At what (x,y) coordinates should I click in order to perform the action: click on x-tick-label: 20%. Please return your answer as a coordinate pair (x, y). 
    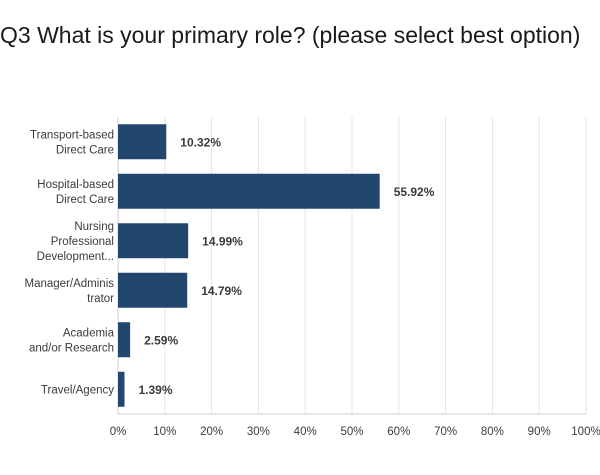
    Looking at the image, I should click on (211, 432).